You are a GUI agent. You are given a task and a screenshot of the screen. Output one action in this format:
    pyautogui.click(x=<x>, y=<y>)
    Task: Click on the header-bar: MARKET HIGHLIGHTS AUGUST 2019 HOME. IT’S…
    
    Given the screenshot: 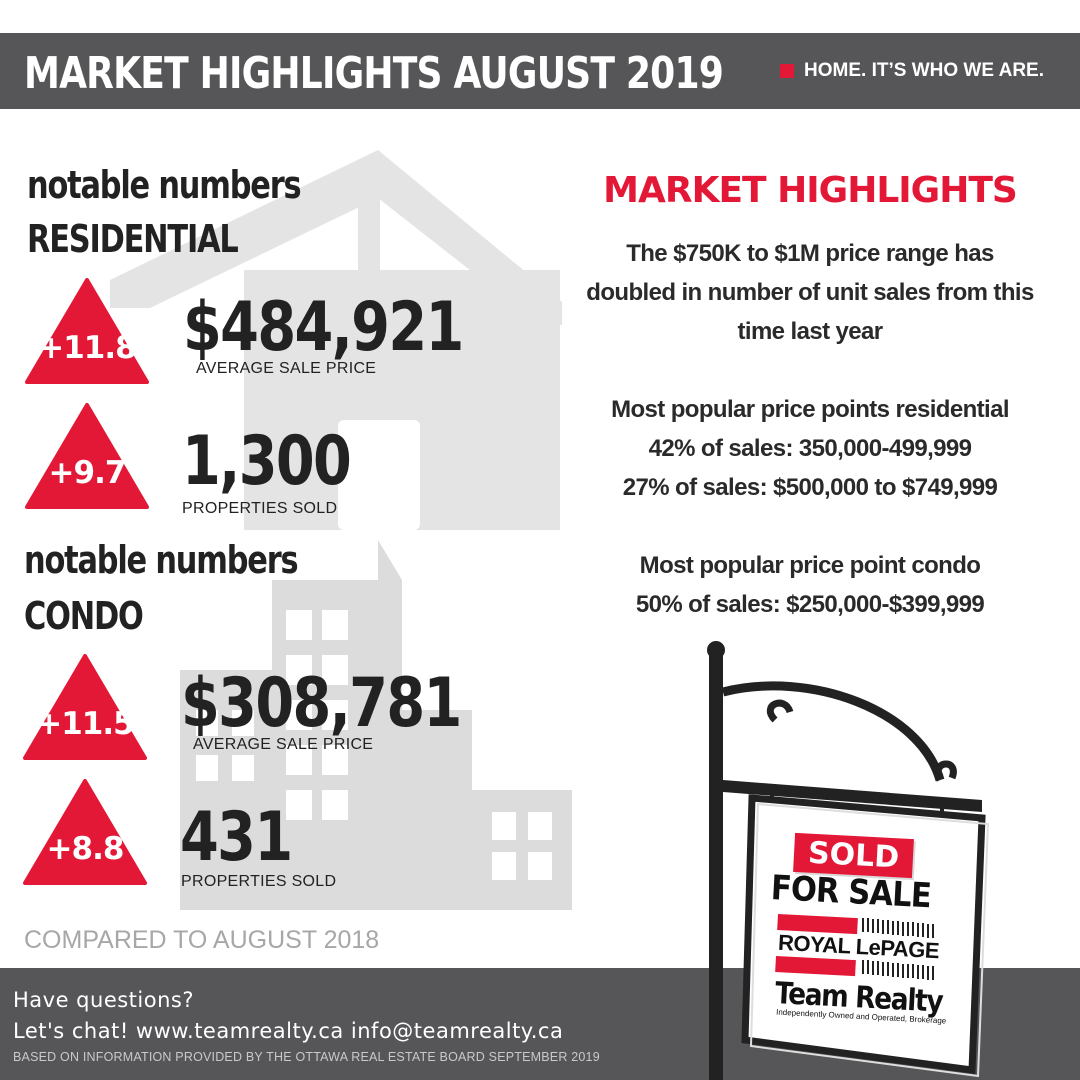 What is the action you would take?
    pyautogui.click(x=540, y=71)
    